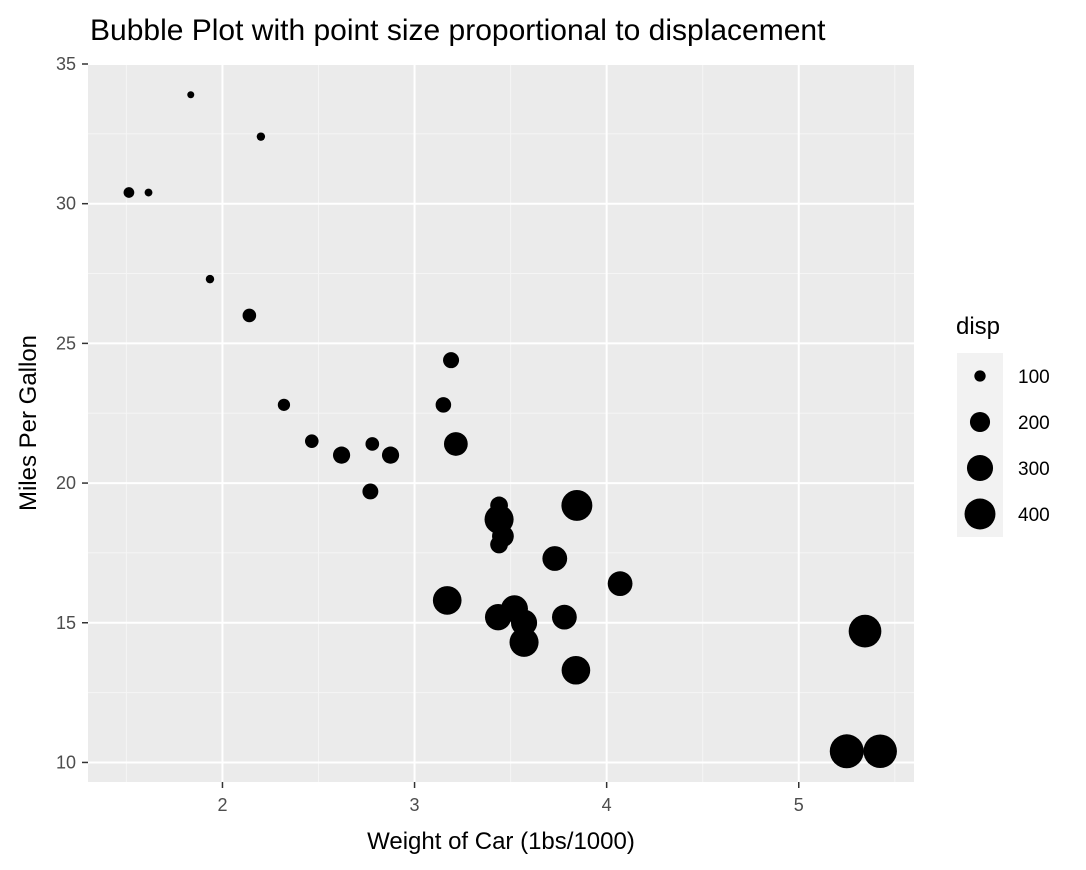  Describe the element at coordinates (607, 805) in the screenshot. I see `x-tick-label: 4` at that location.